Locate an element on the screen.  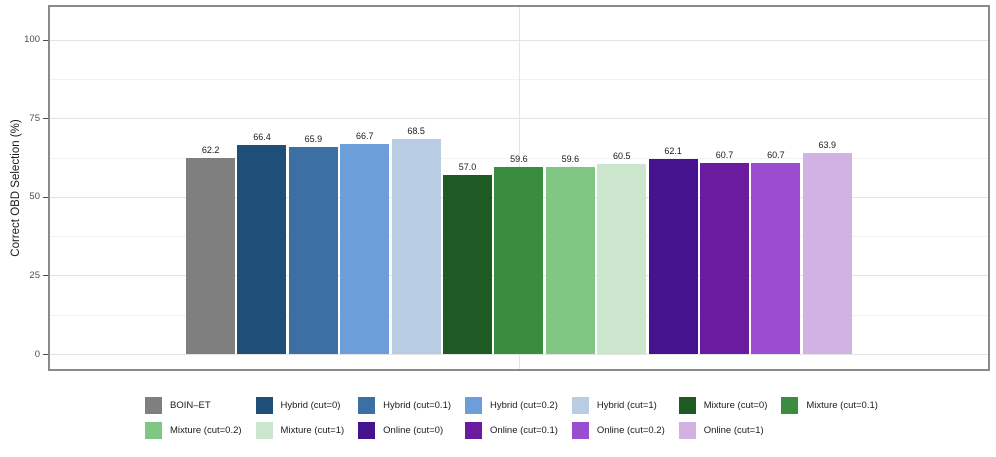
legend-item: Mixture (cut=1) is located at coordinates (300, 430).